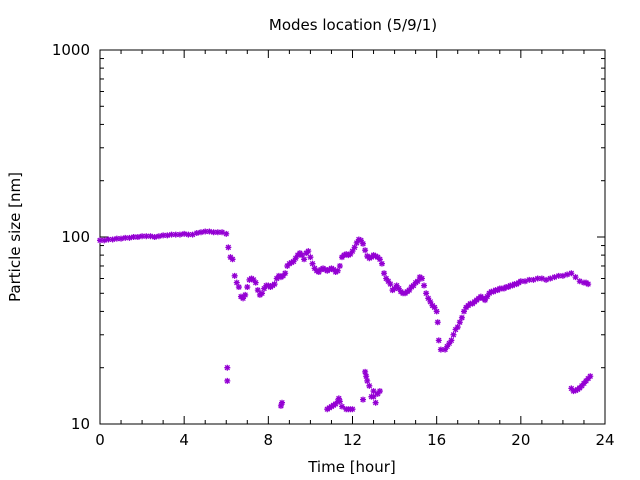 The height and width of the screenshot is (480, 640). I want to click on y-axis-label: Particle size [nm], so click(15, 237).